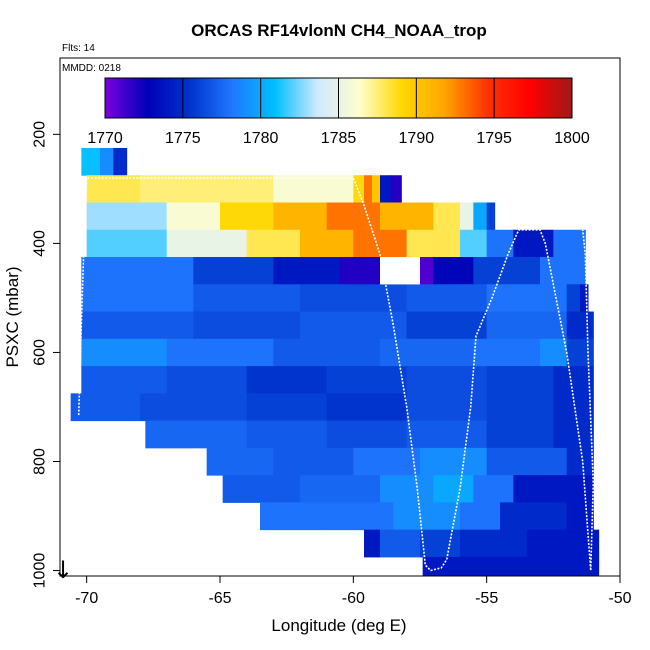 This screenshot has height=650, width=650. Describe the element at coordinates (40, 352) in the screenshot. I see `y-tick-label: 600` at that location.